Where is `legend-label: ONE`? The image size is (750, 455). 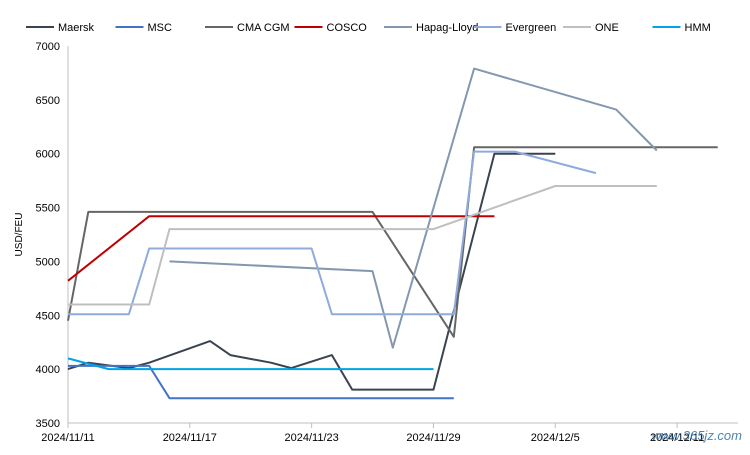
legend-label: ONE is located at coordinates (607, 28).